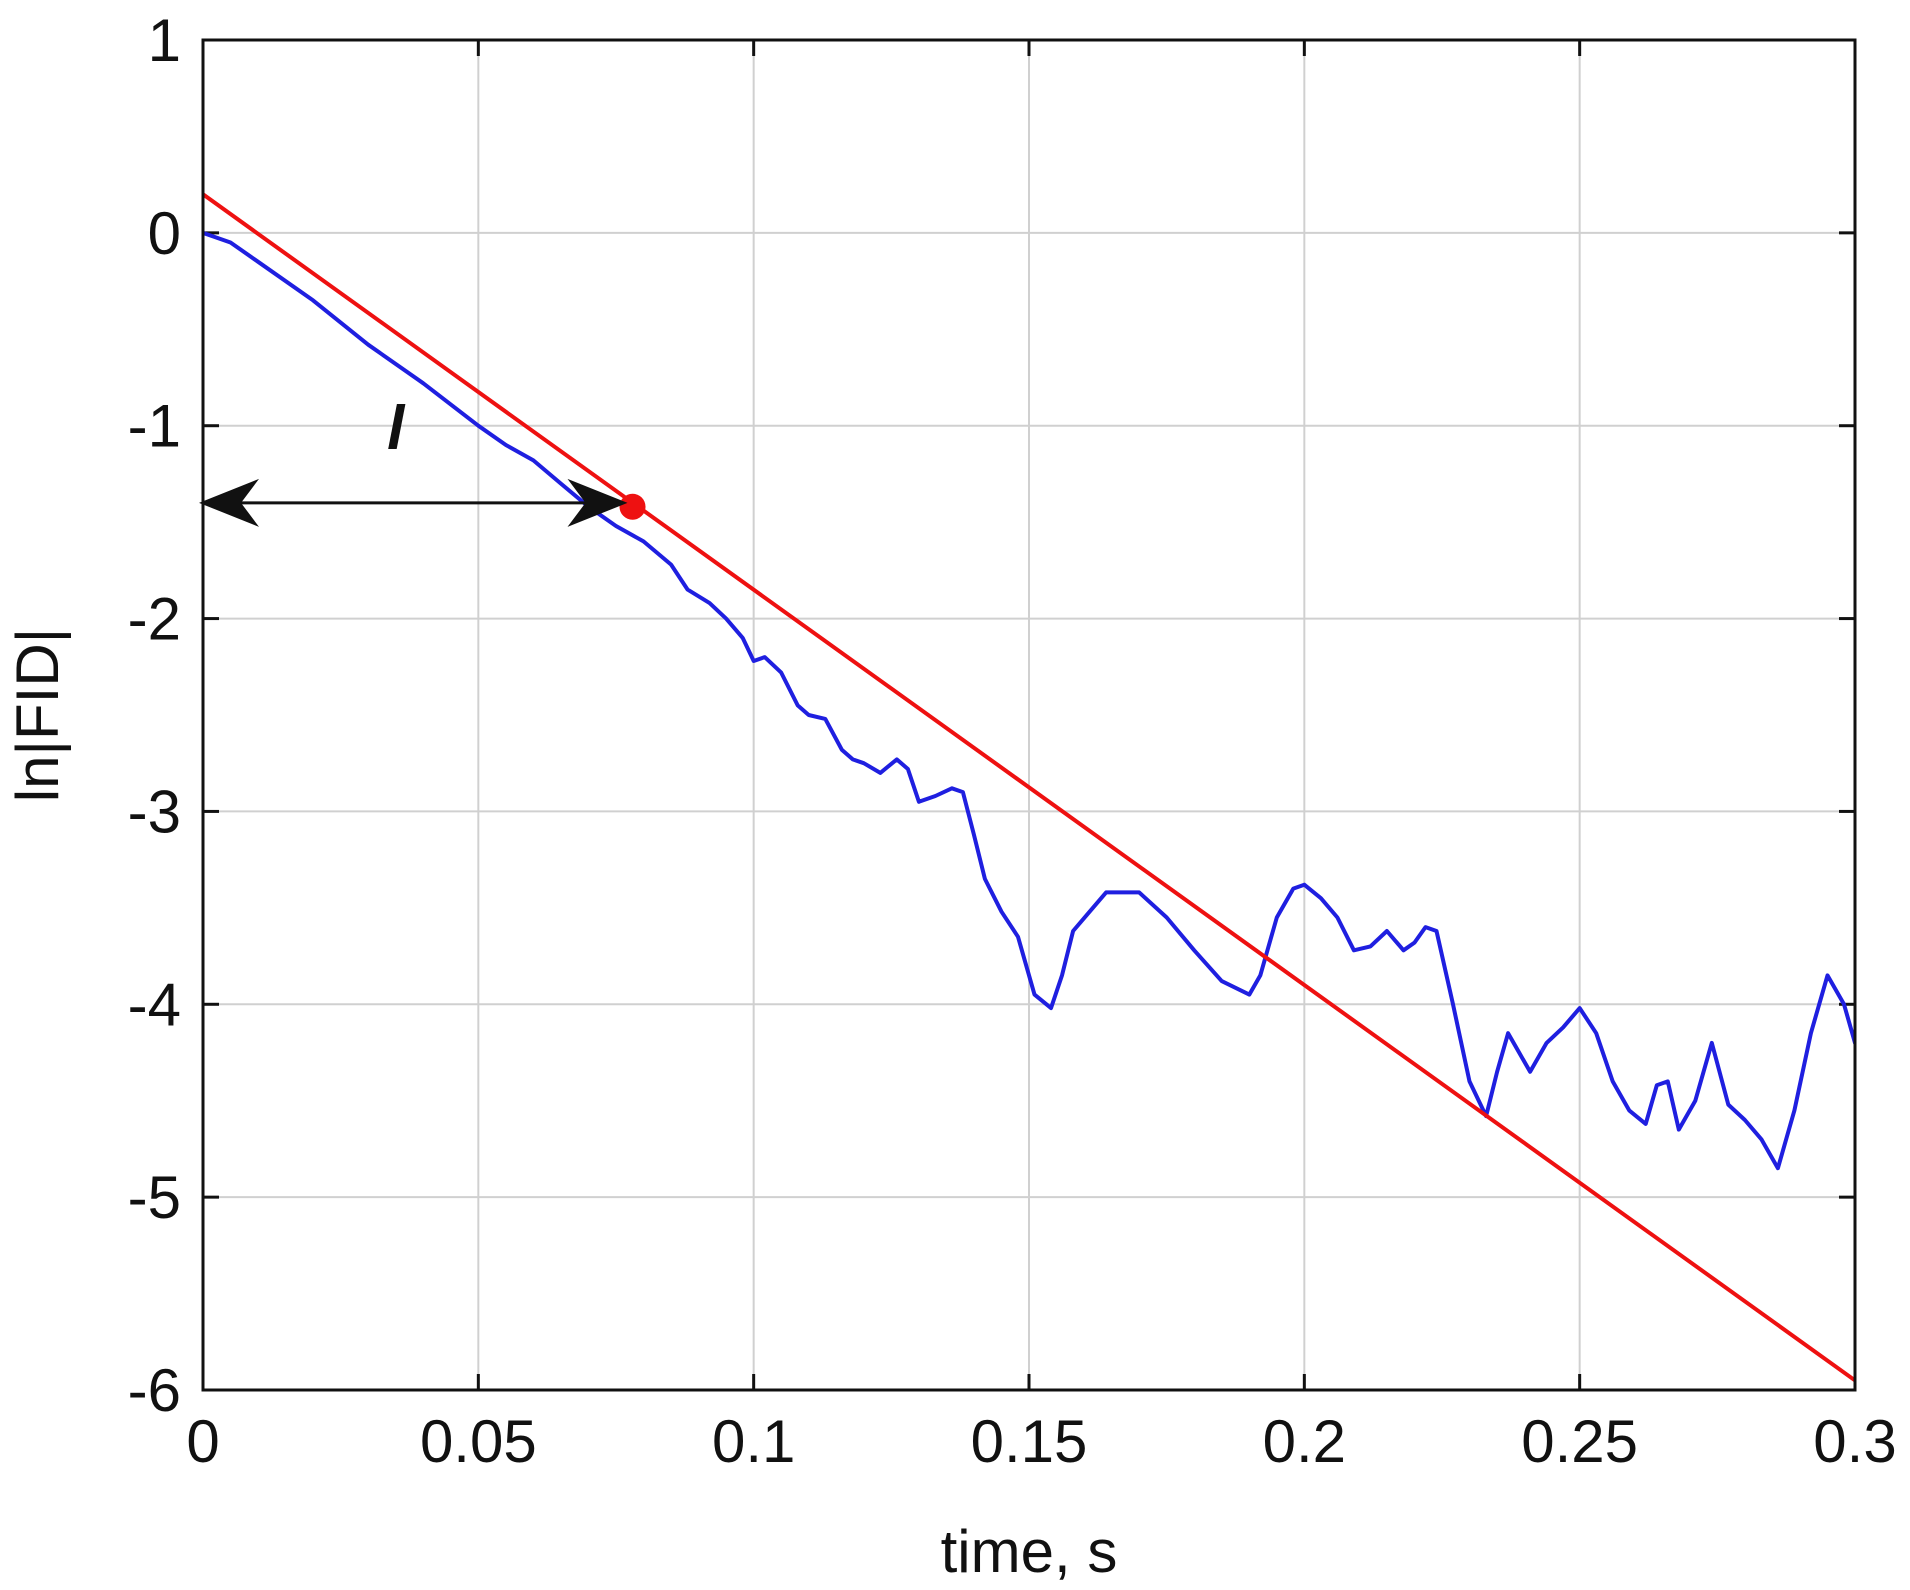 The image size is (1910, 1590). I want to click on x-axis-label: time, s, so click(1029, 1551).